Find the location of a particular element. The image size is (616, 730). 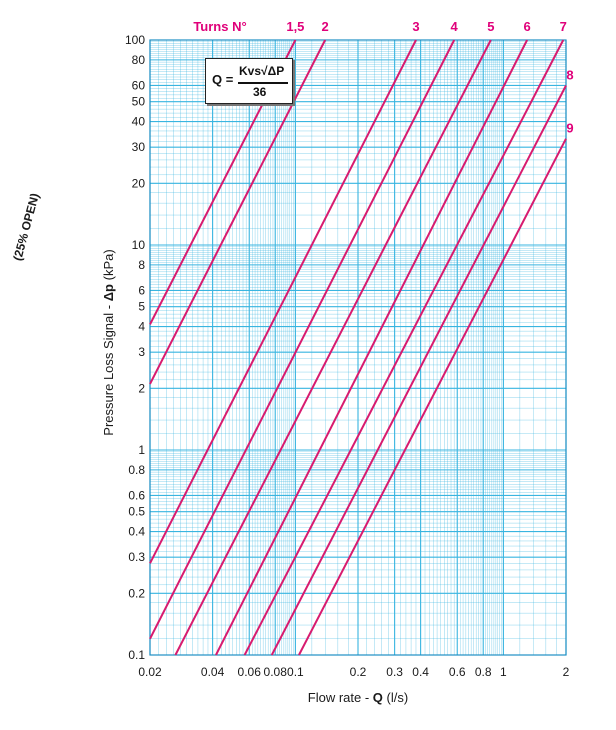

y-tick-label: 30 is located at coordinates (139, 147).